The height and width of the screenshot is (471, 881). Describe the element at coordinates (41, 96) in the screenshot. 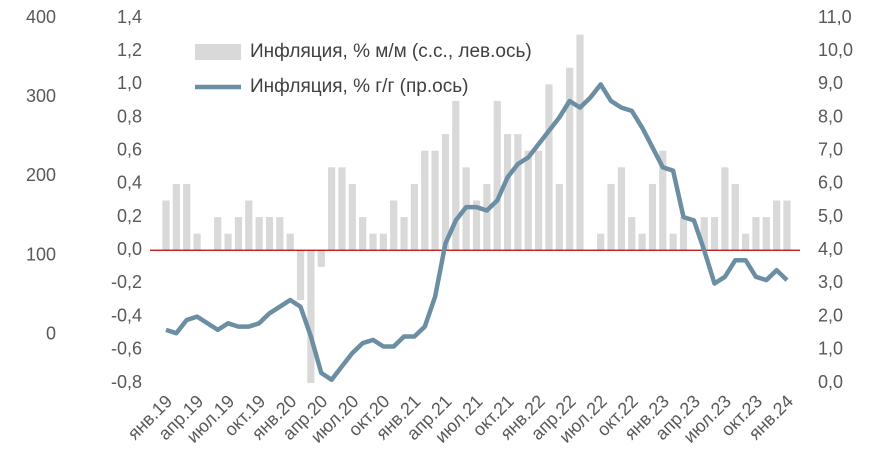

I see `y3-tick-label: 300` at that location.